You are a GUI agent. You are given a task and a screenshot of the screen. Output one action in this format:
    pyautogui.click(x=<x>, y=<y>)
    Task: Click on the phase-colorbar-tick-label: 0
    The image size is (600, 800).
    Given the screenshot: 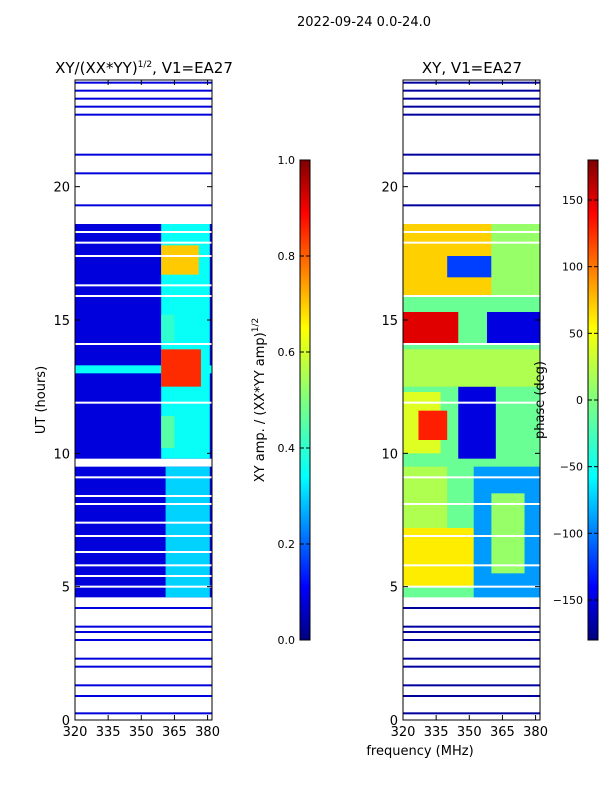 What is the action you would take?
    pyautogui.click(x=579, y=400)
    